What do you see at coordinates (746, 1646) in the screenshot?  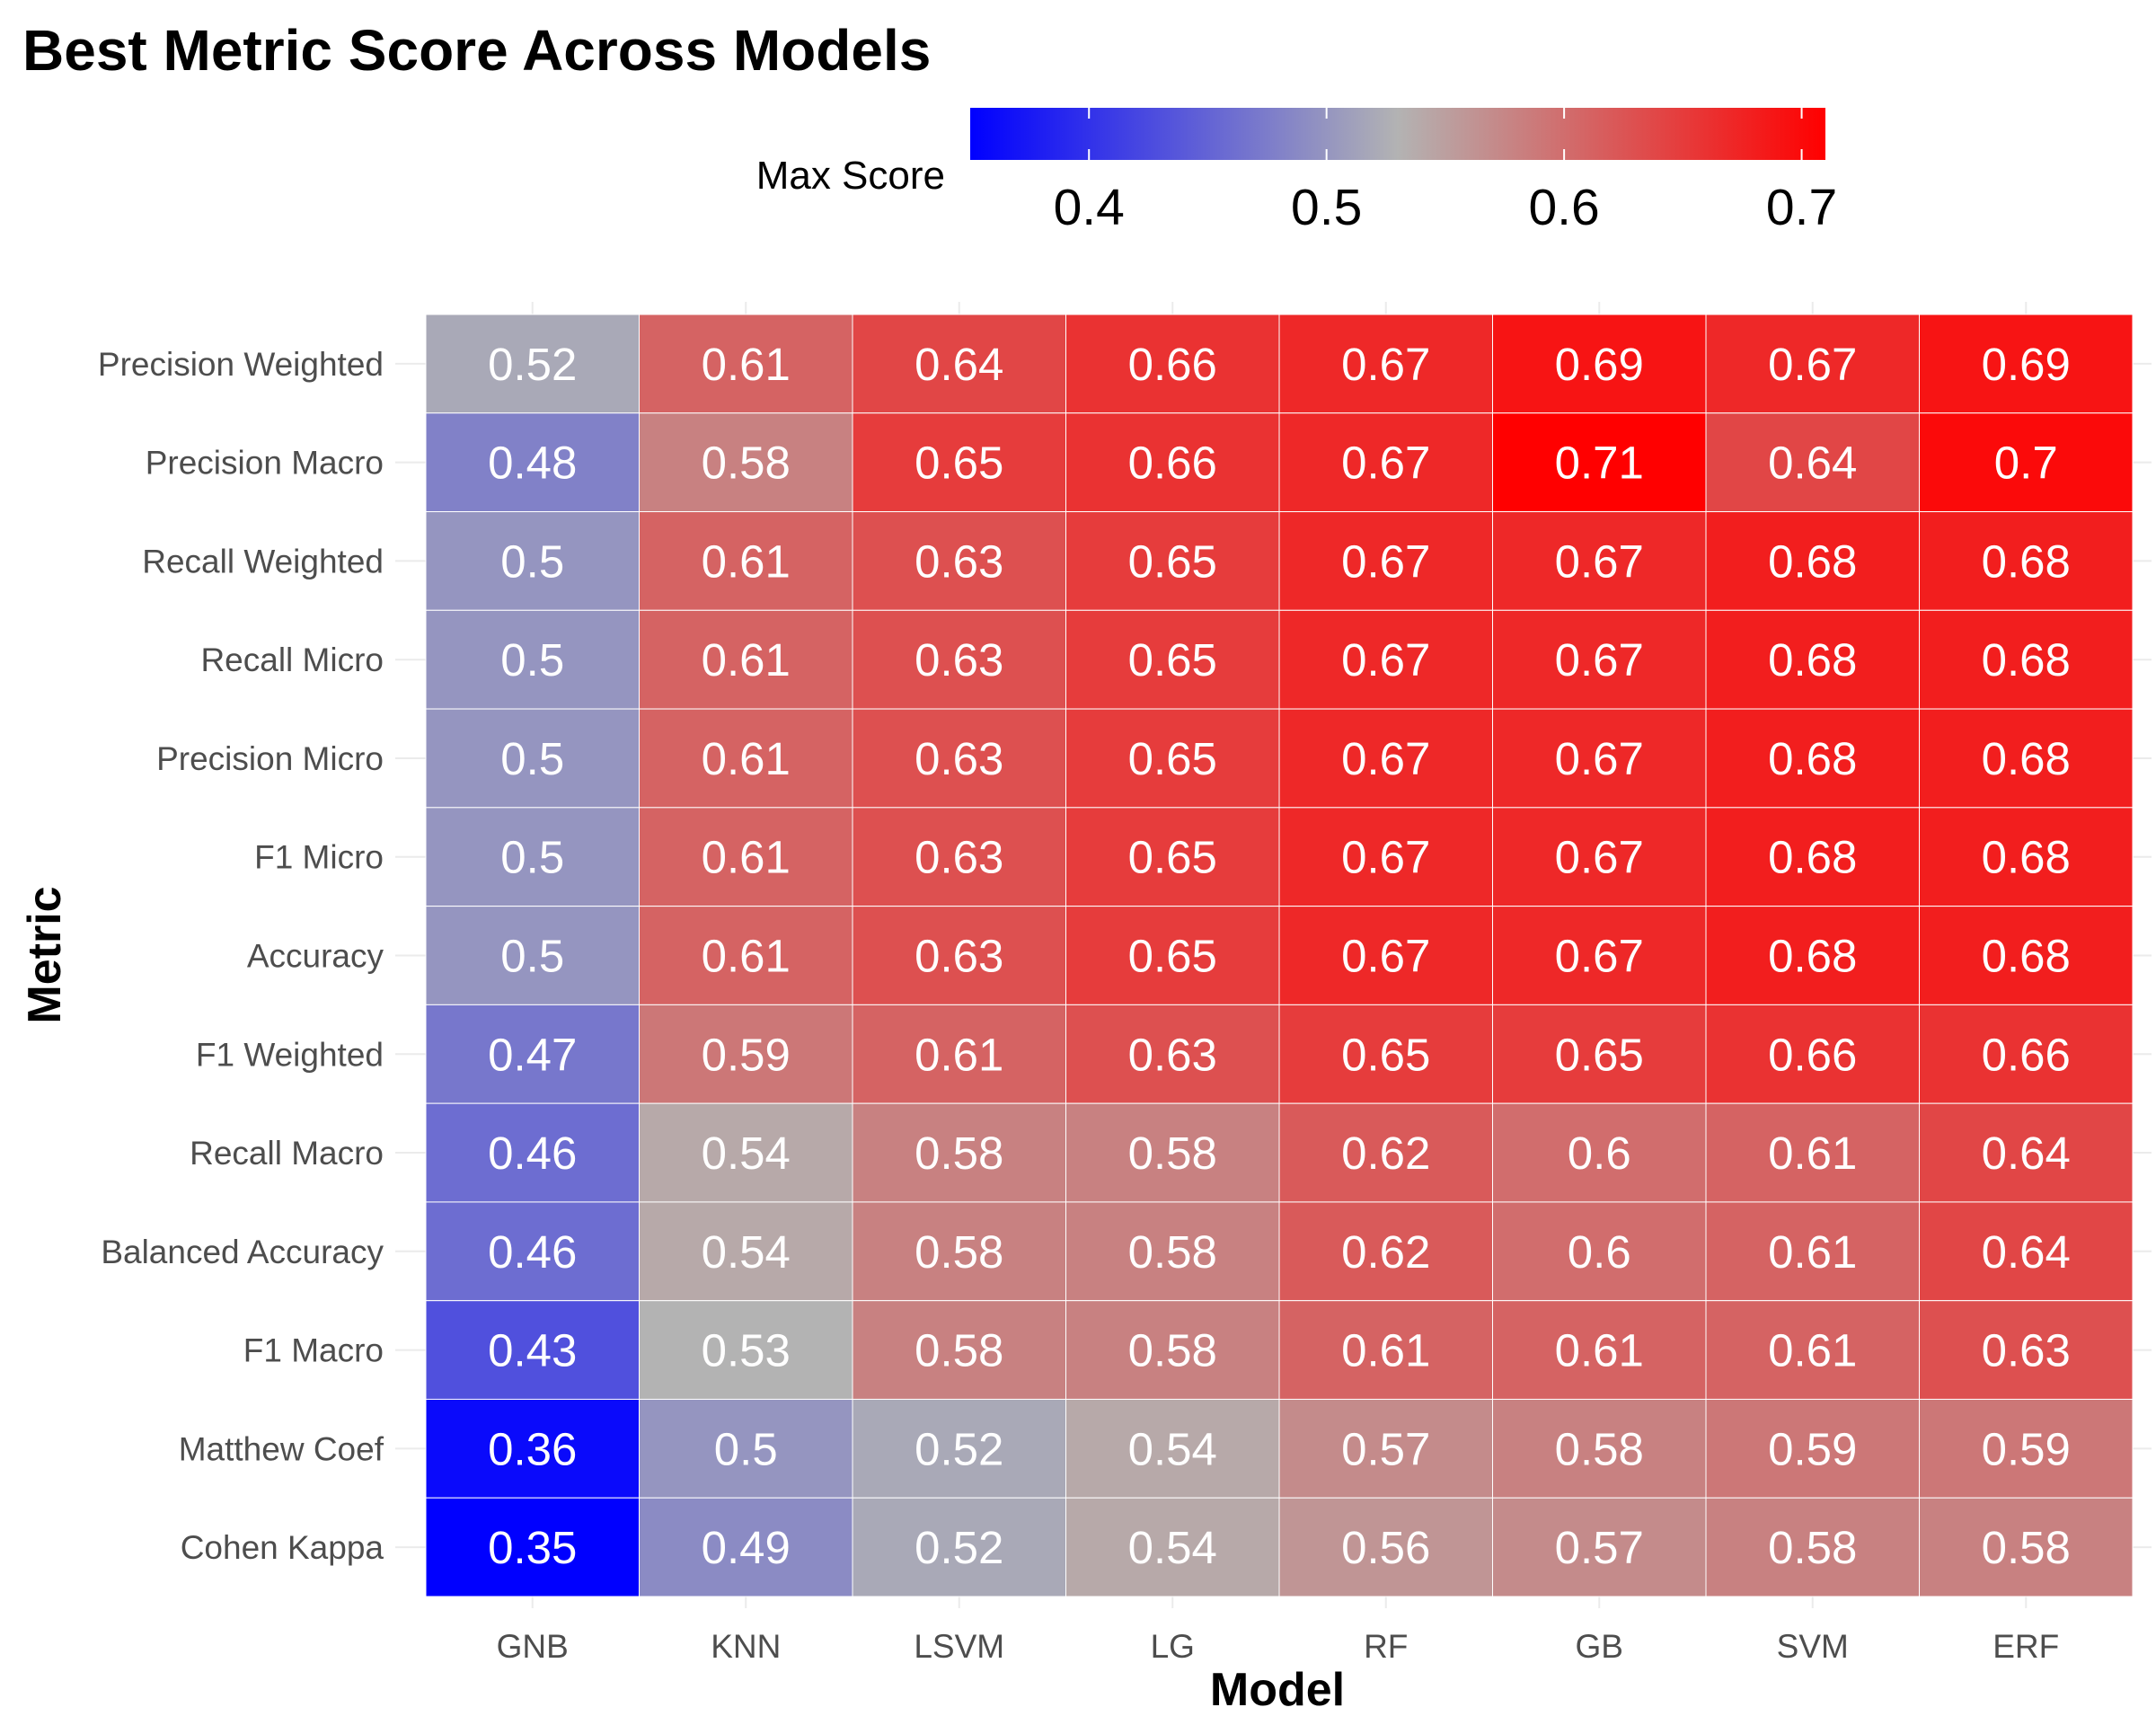 I see `x-tick-label: KNN` at bounding box center [746, 1646].